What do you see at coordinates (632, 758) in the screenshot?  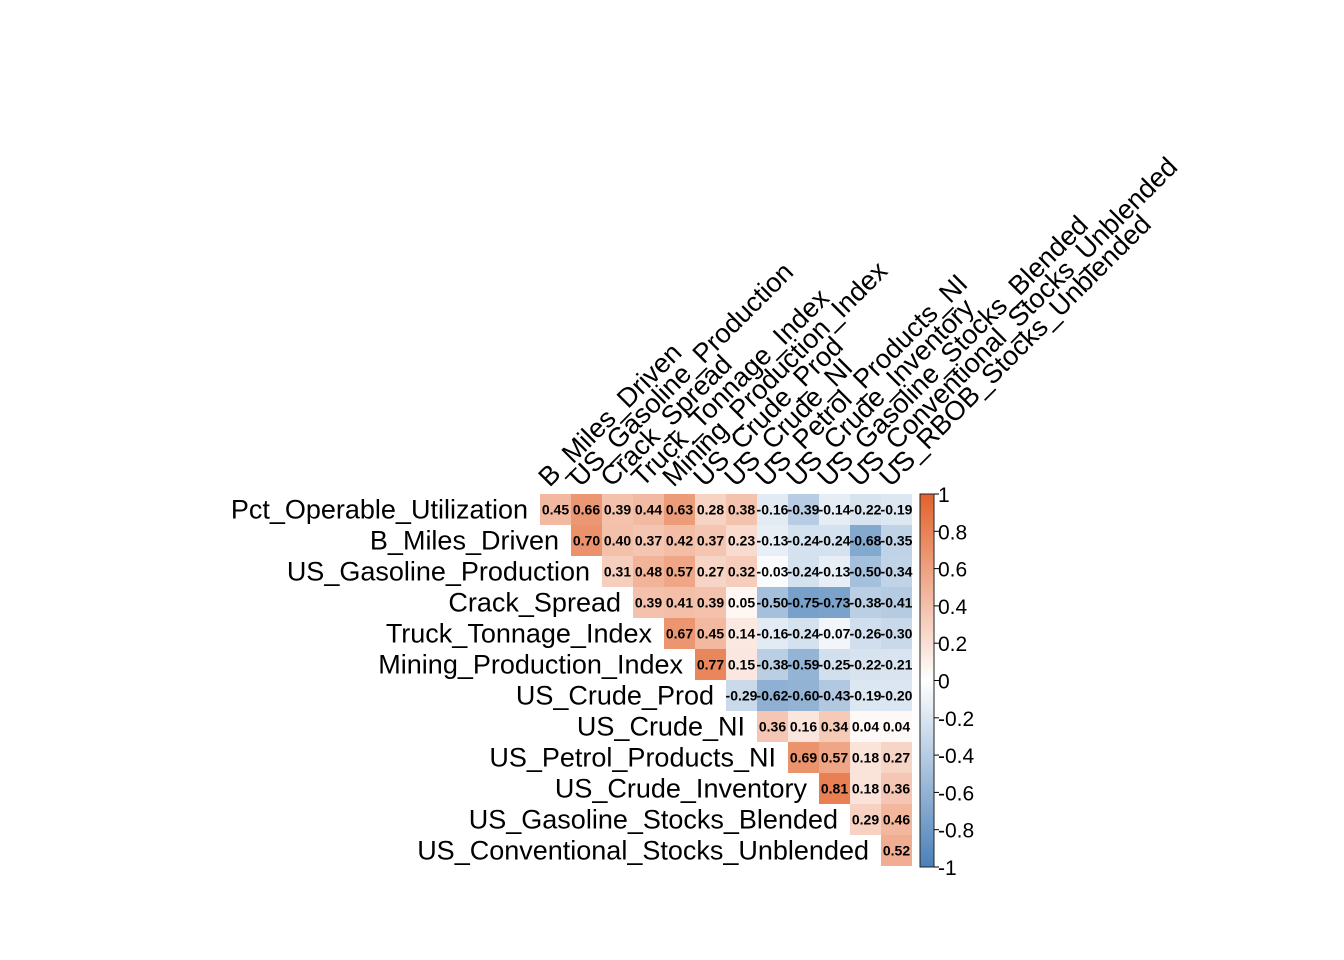 I see `row-label-8: US_Petrol_Products_NI` at bounding box center [632, 758].